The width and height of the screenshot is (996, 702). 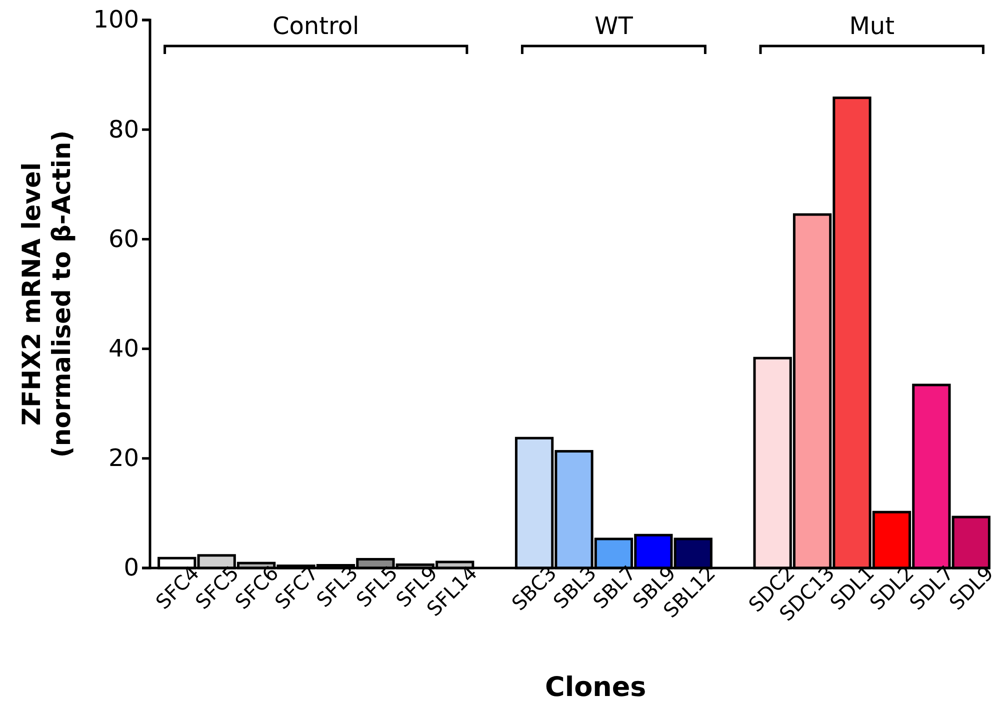 I want to click on annotation: Control, so click(x=316, y=26).